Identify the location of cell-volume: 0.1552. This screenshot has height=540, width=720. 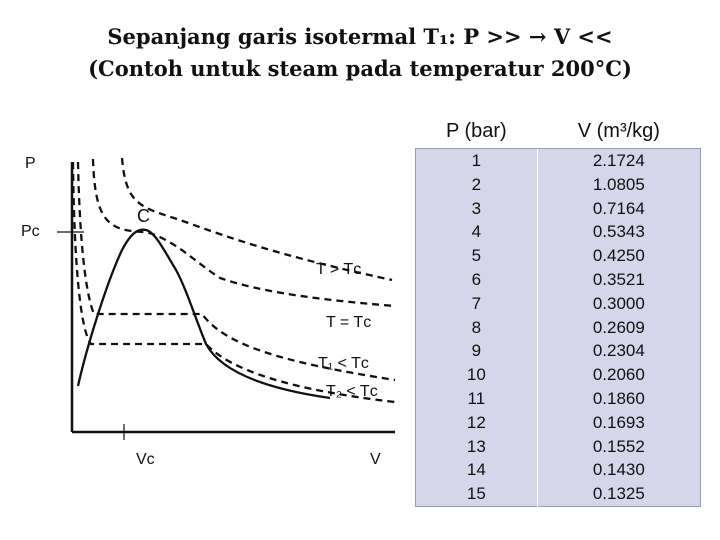
(618, 446).